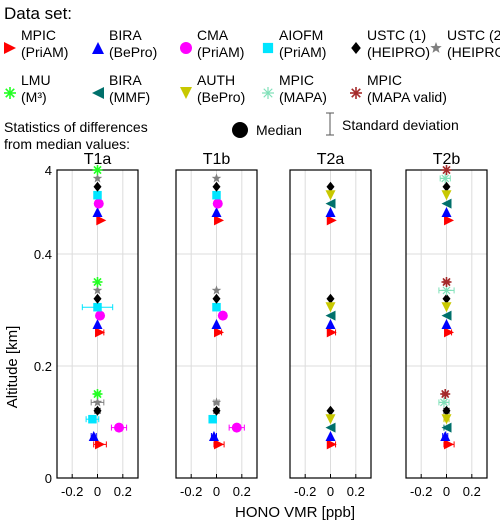  What do you see at coordinates (294, 43) in the screenshot?
I see `legend-item-aiofm-priam: AIOFM(PriAM)` at bounding box center [294, 43].